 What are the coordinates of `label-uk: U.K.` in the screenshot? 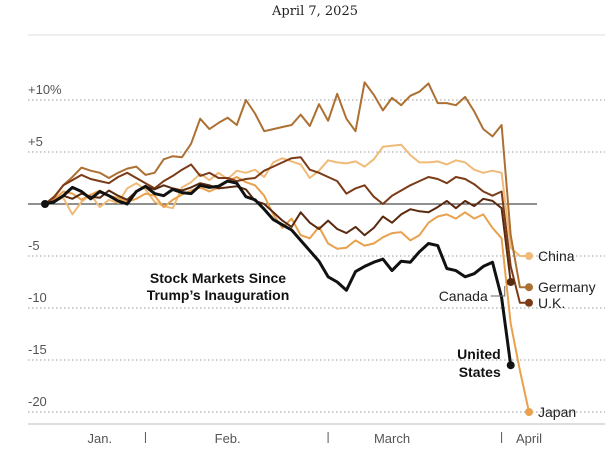 It's located at (551, 303).